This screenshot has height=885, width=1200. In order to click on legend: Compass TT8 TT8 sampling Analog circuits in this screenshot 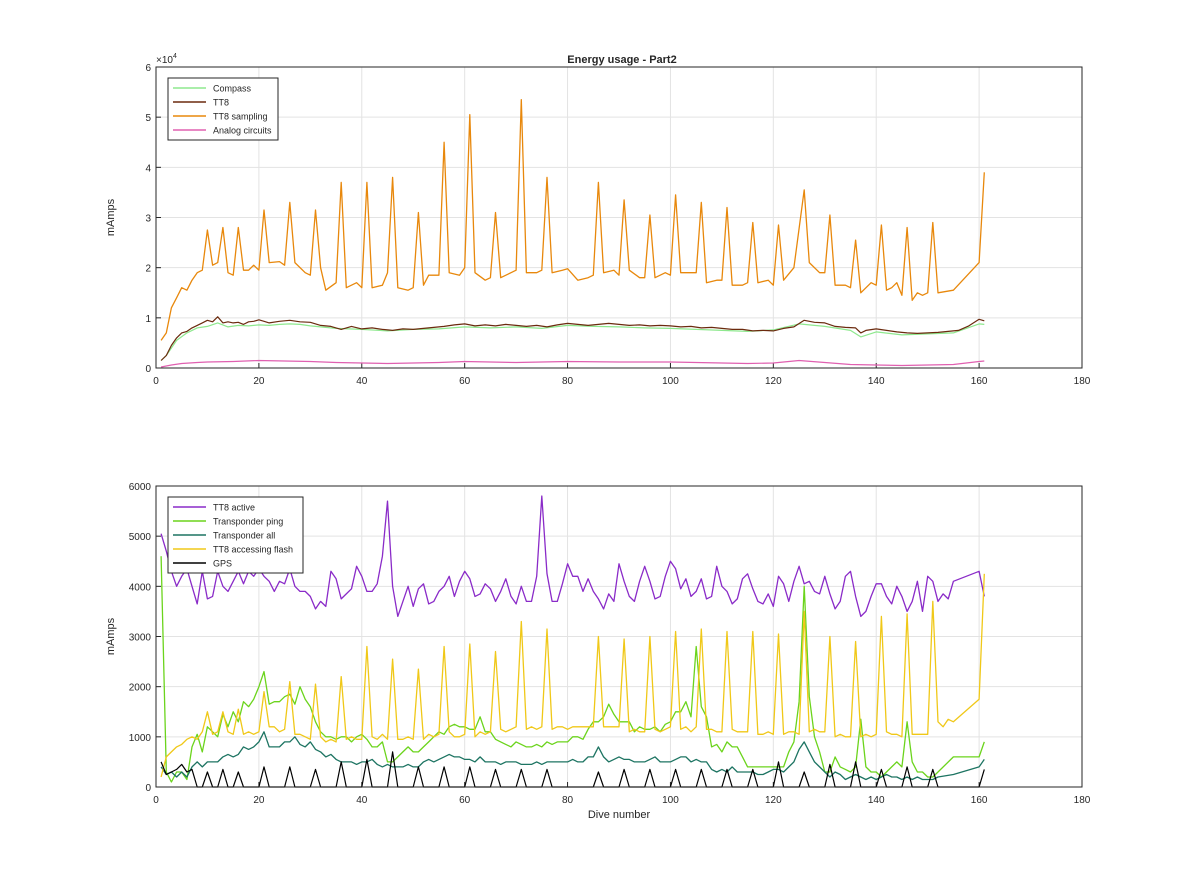, I will do `click(223, 109)`.